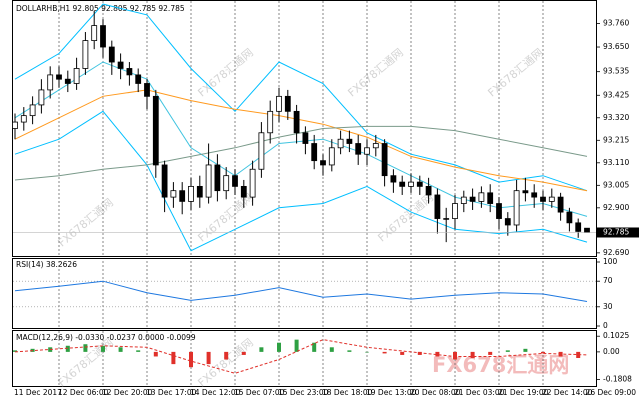 Image resolution: width=640 pixels, height=400 pixels. Describe the element at coordinates (618, 232) in the screenshot. I see `last-price-box` at that location.